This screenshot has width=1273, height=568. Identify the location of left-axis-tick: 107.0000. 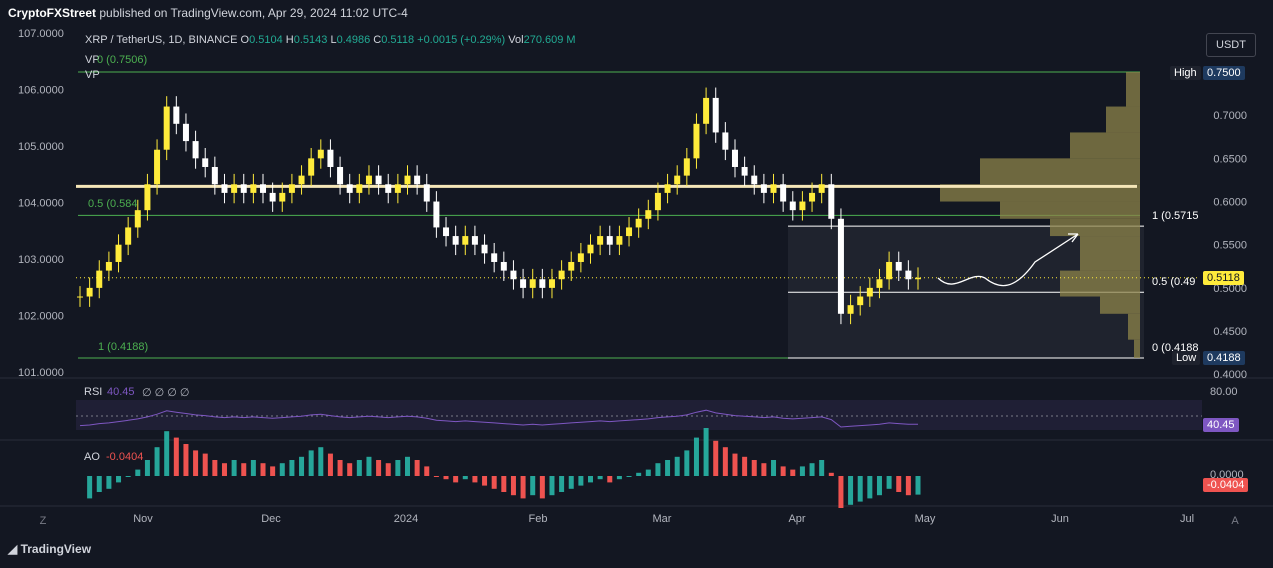
(41, 34).